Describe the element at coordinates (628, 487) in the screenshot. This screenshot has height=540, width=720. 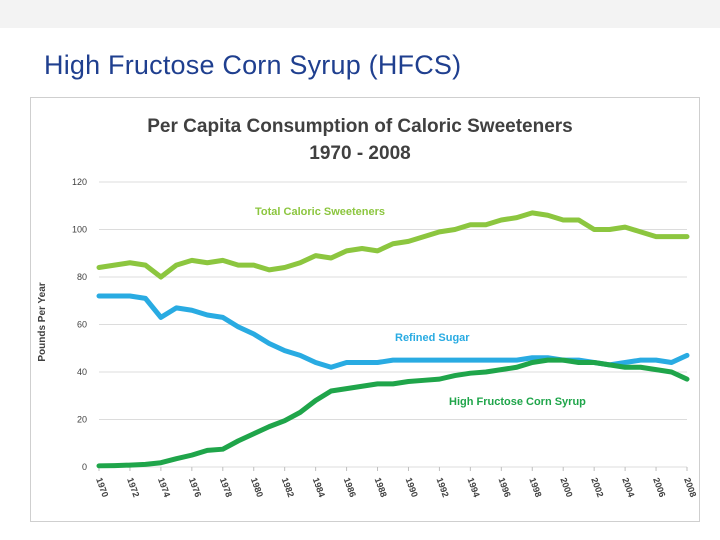
I see `x-tick-label: 2004` at that location.